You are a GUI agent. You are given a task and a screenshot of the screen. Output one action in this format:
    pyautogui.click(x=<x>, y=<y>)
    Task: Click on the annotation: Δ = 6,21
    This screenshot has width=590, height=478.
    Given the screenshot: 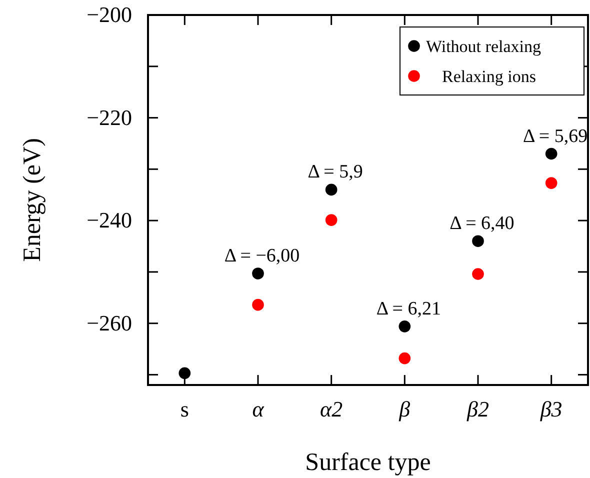 What is the action you would take?
    pyautogui.click(x=408, y=309)
    